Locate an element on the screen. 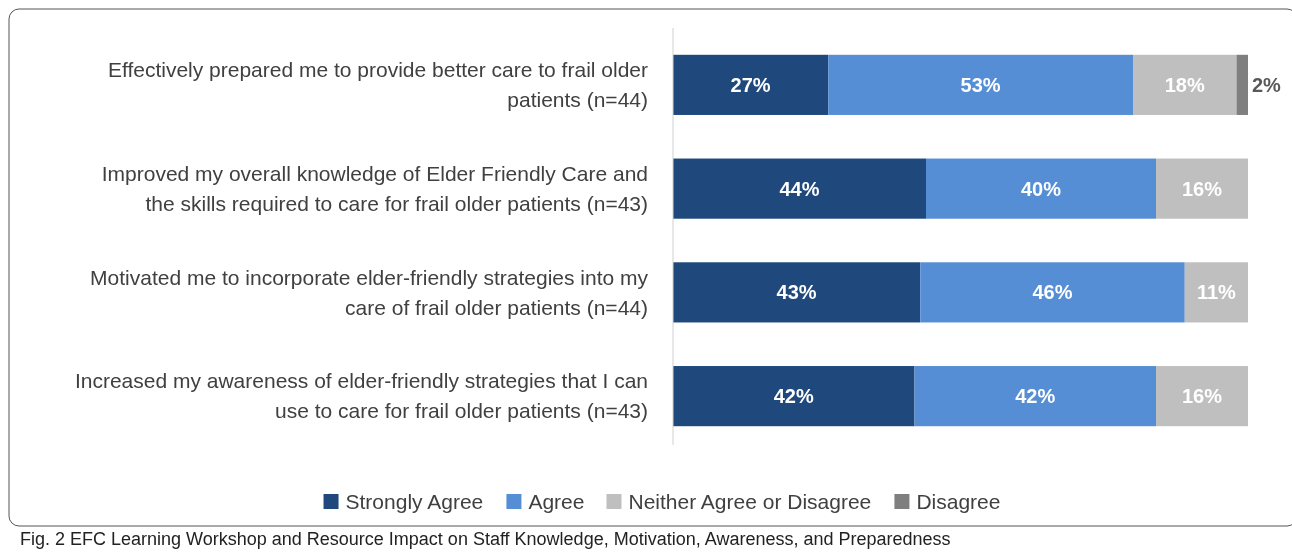 This screenshot has width=1292, height=553. data-label: 46% is located at coordinates (1052, 292).